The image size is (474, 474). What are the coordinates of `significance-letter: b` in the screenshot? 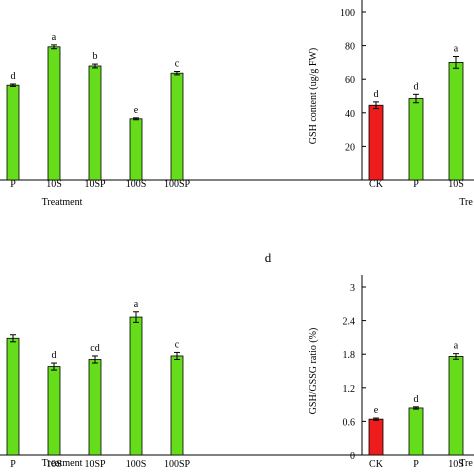 It's located at (95, 56).